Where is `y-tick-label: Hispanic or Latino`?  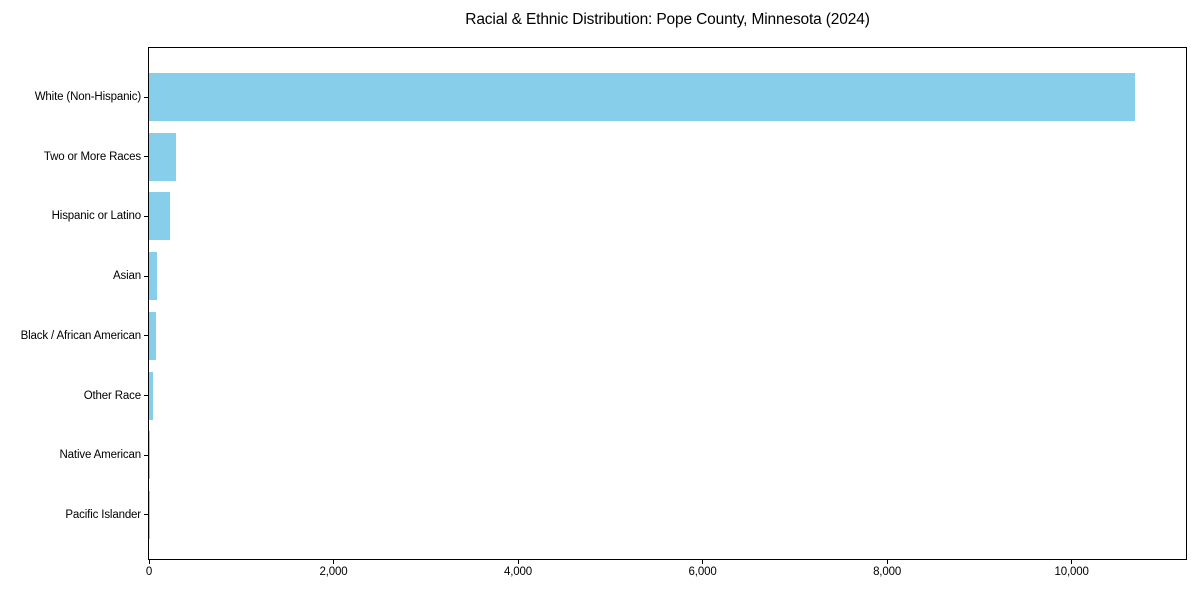 y-tick-label: Hispanic or Latino is located at coordinates (96, 216).